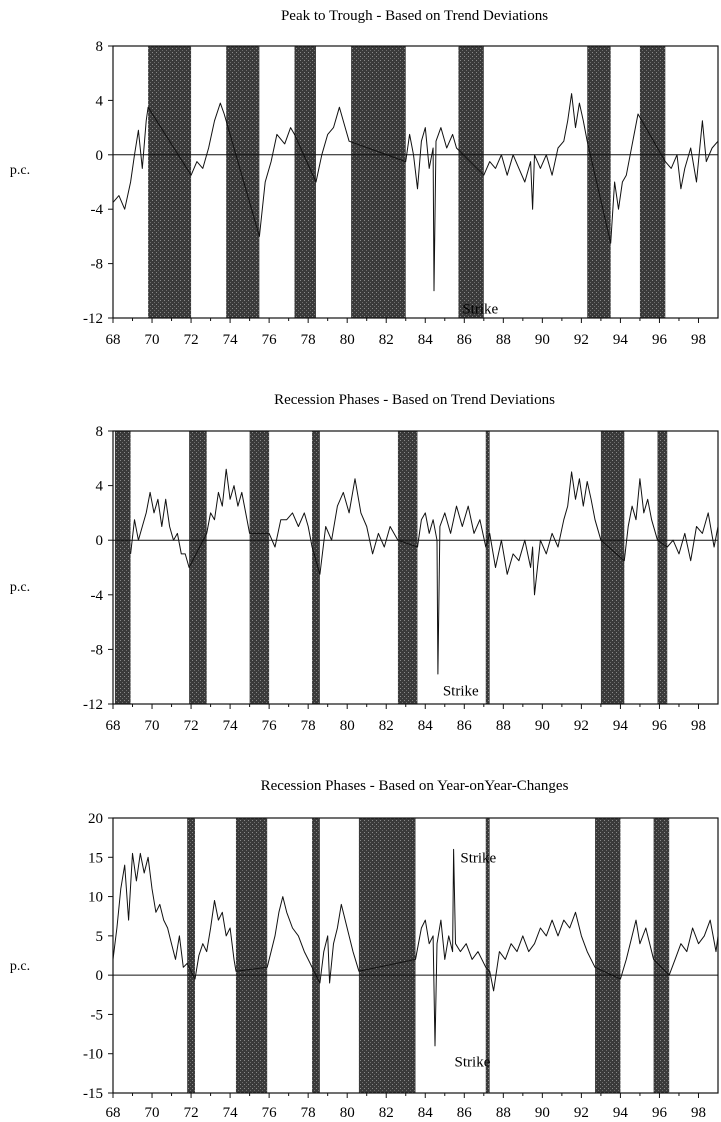 This screenshot has height=1122, width=721. What do you see at coordinates (95, 858) in the screenshot?
I see `y-tick-label: 15` at bounding box center [95, 858].